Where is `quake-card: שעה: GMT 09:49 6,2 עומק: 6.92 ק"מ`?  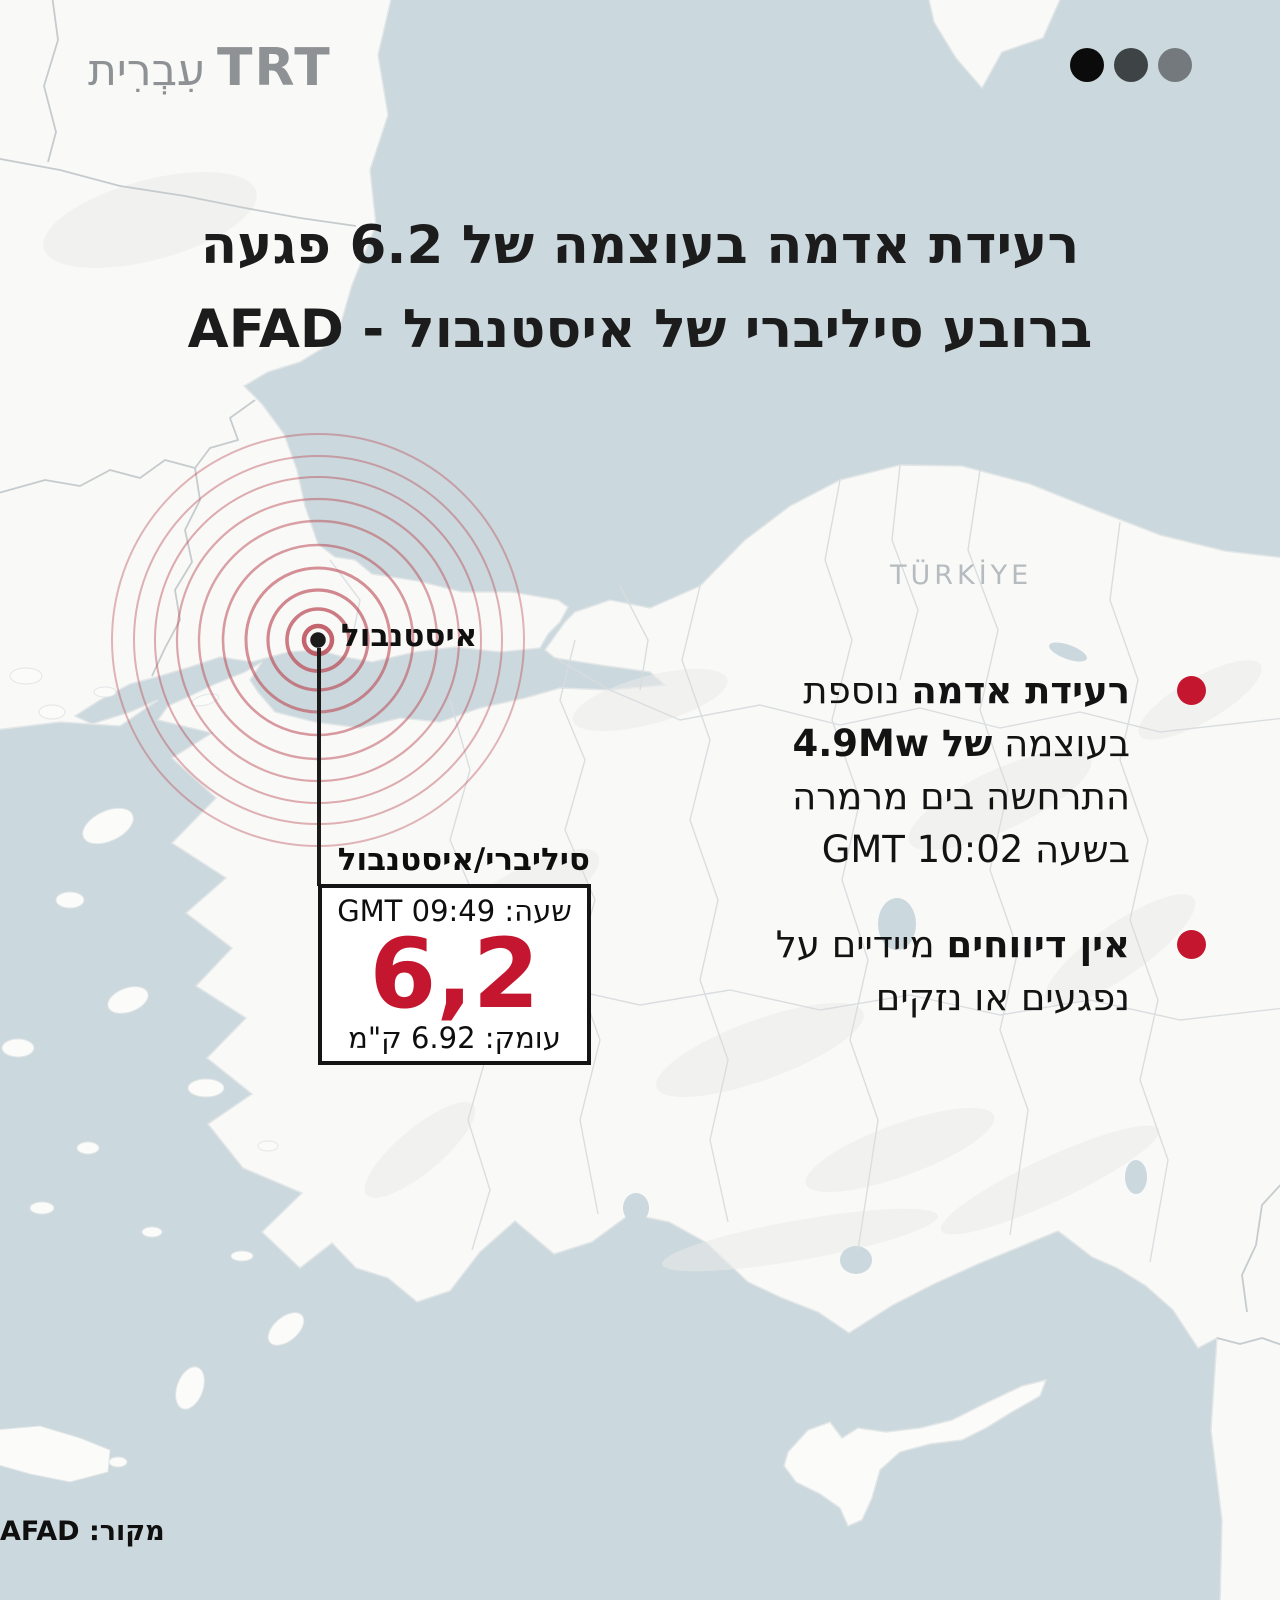
quake-card: שעה: GMT 09:49 6,2 עומק: 6.92 ק"מ is located at coordinates (454, 974).